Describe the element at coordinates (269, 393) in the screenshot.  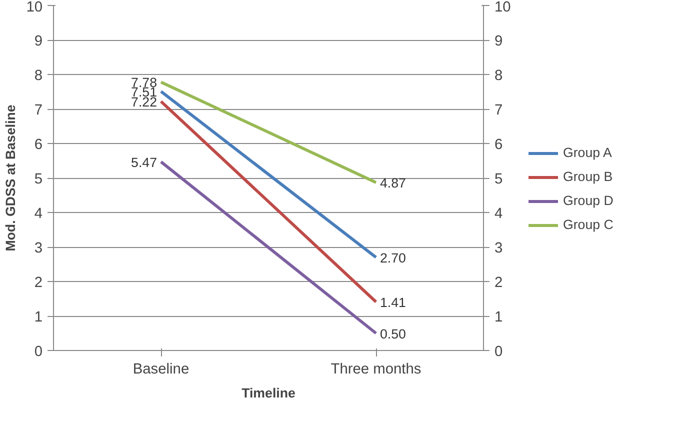
I see `x-axis-title: Timeline` at that location.